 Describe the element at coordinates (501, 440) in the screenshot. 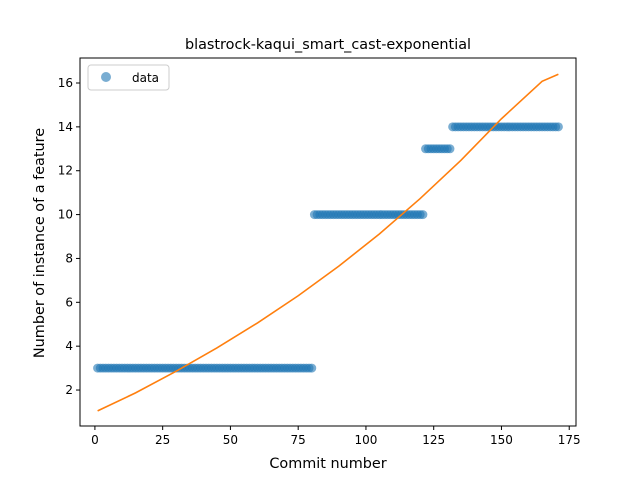

I see `x-tick-label: 150` at that location.